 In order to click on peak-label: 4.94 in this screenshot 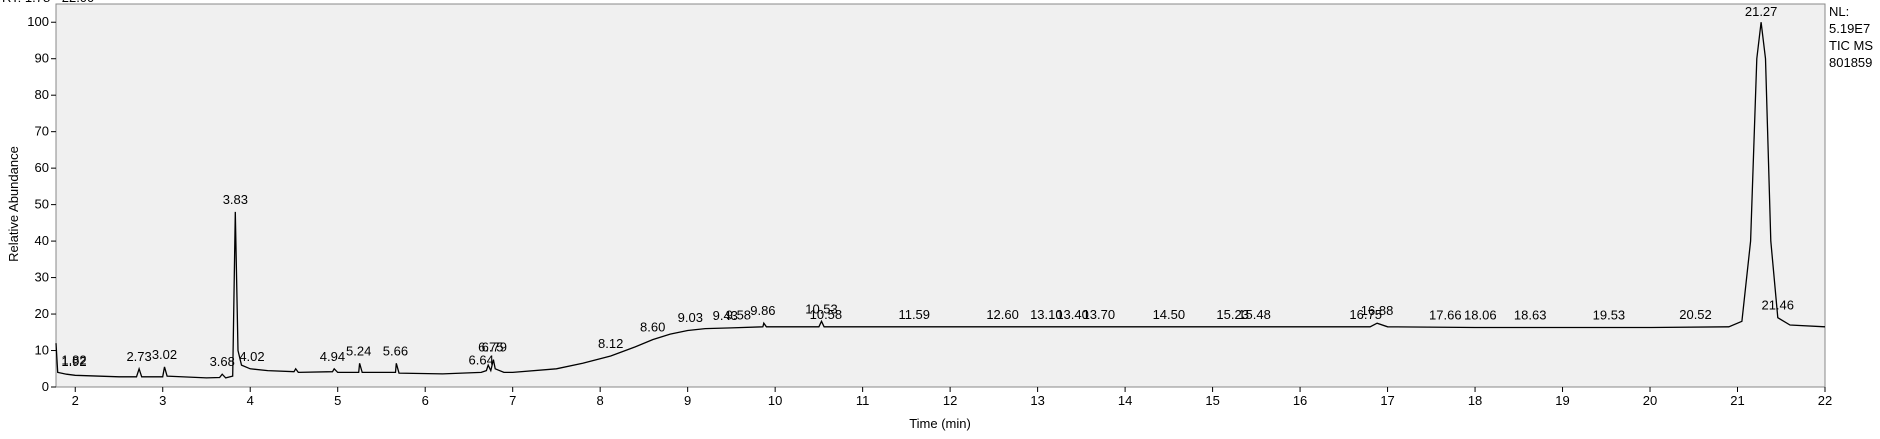, I will do `click(332, 356)`.